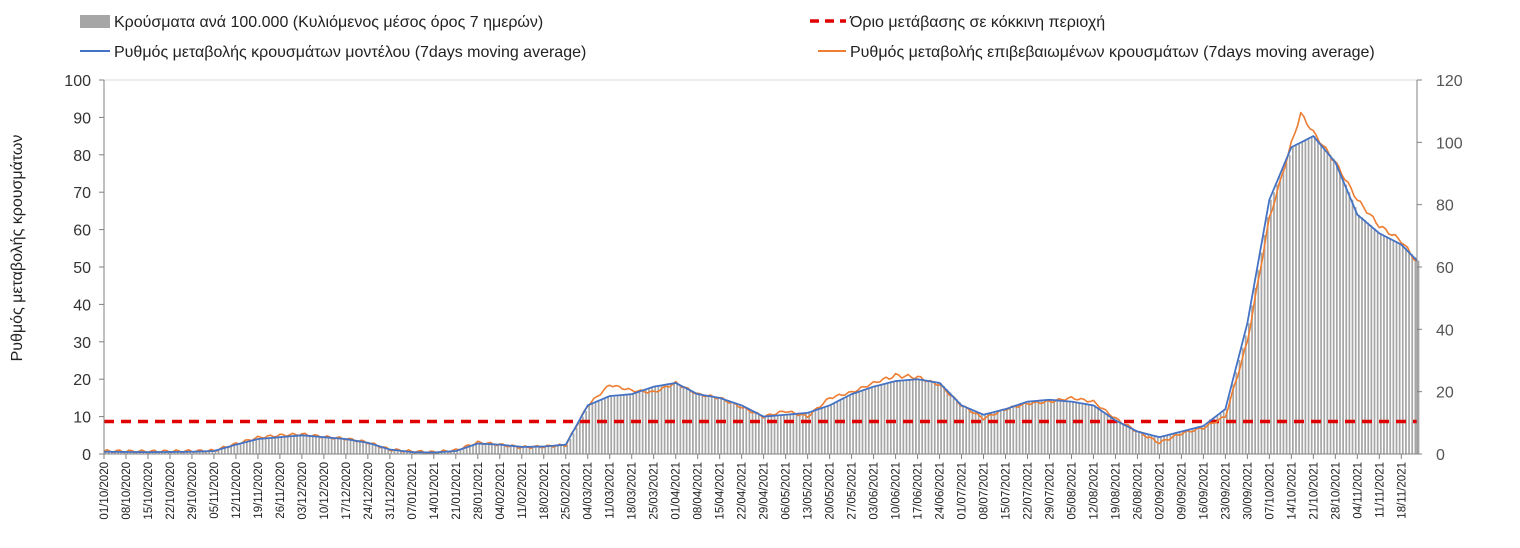  I want to click on x-tick-label: 14/01/2021, so click(435, 491).